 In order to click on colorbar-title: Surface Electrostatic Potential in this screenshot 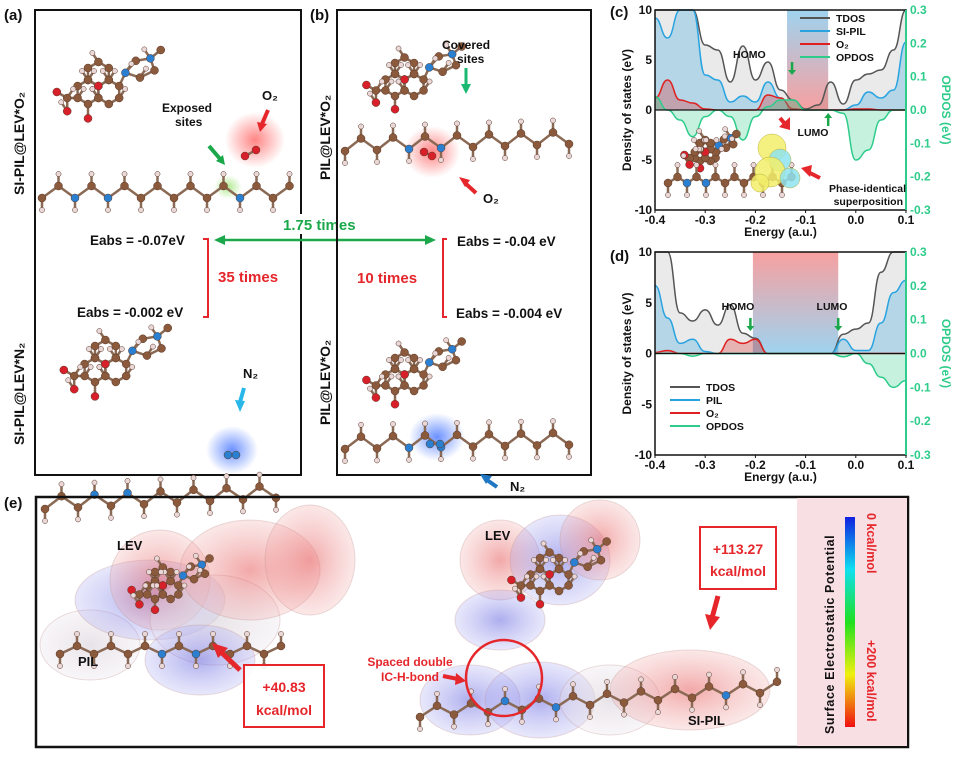, I will do `click(830, 634)`.